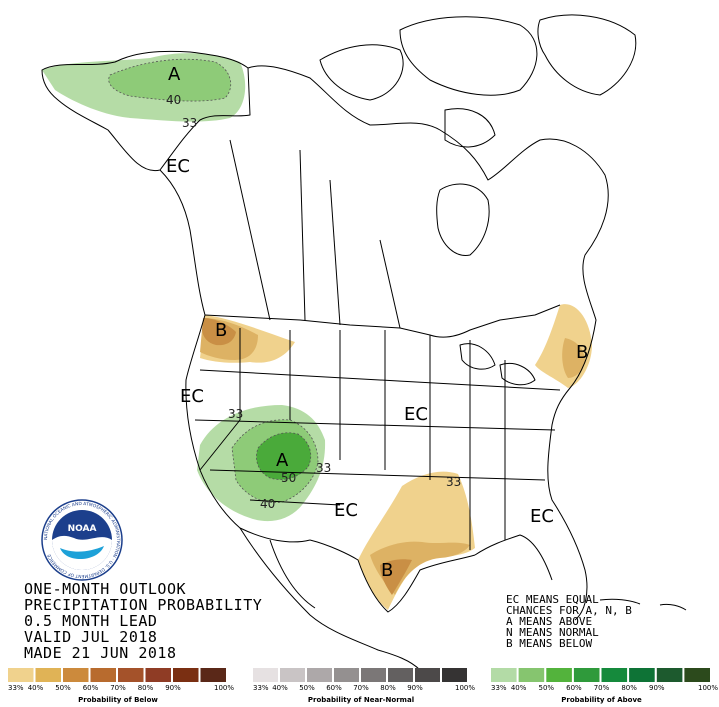 This screenshot has width=719, height=707. What do you see at coordinates (282, 460) in the screenshot?
I see `sw-above-label: A` at bounding box center [282, 460].